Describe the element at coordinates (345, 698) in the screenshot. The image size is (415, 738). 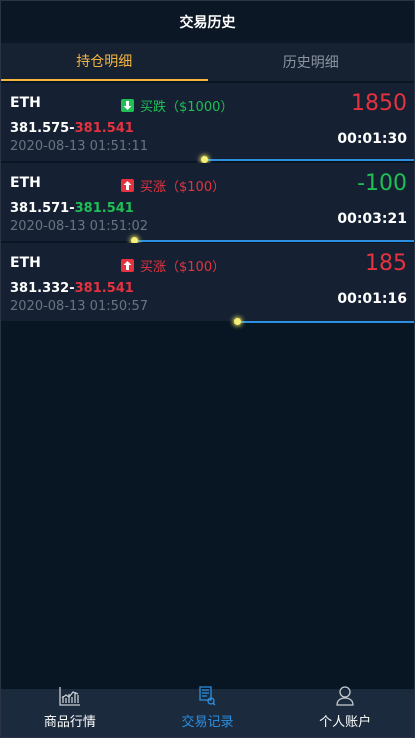
I see `person-icon` at that location.